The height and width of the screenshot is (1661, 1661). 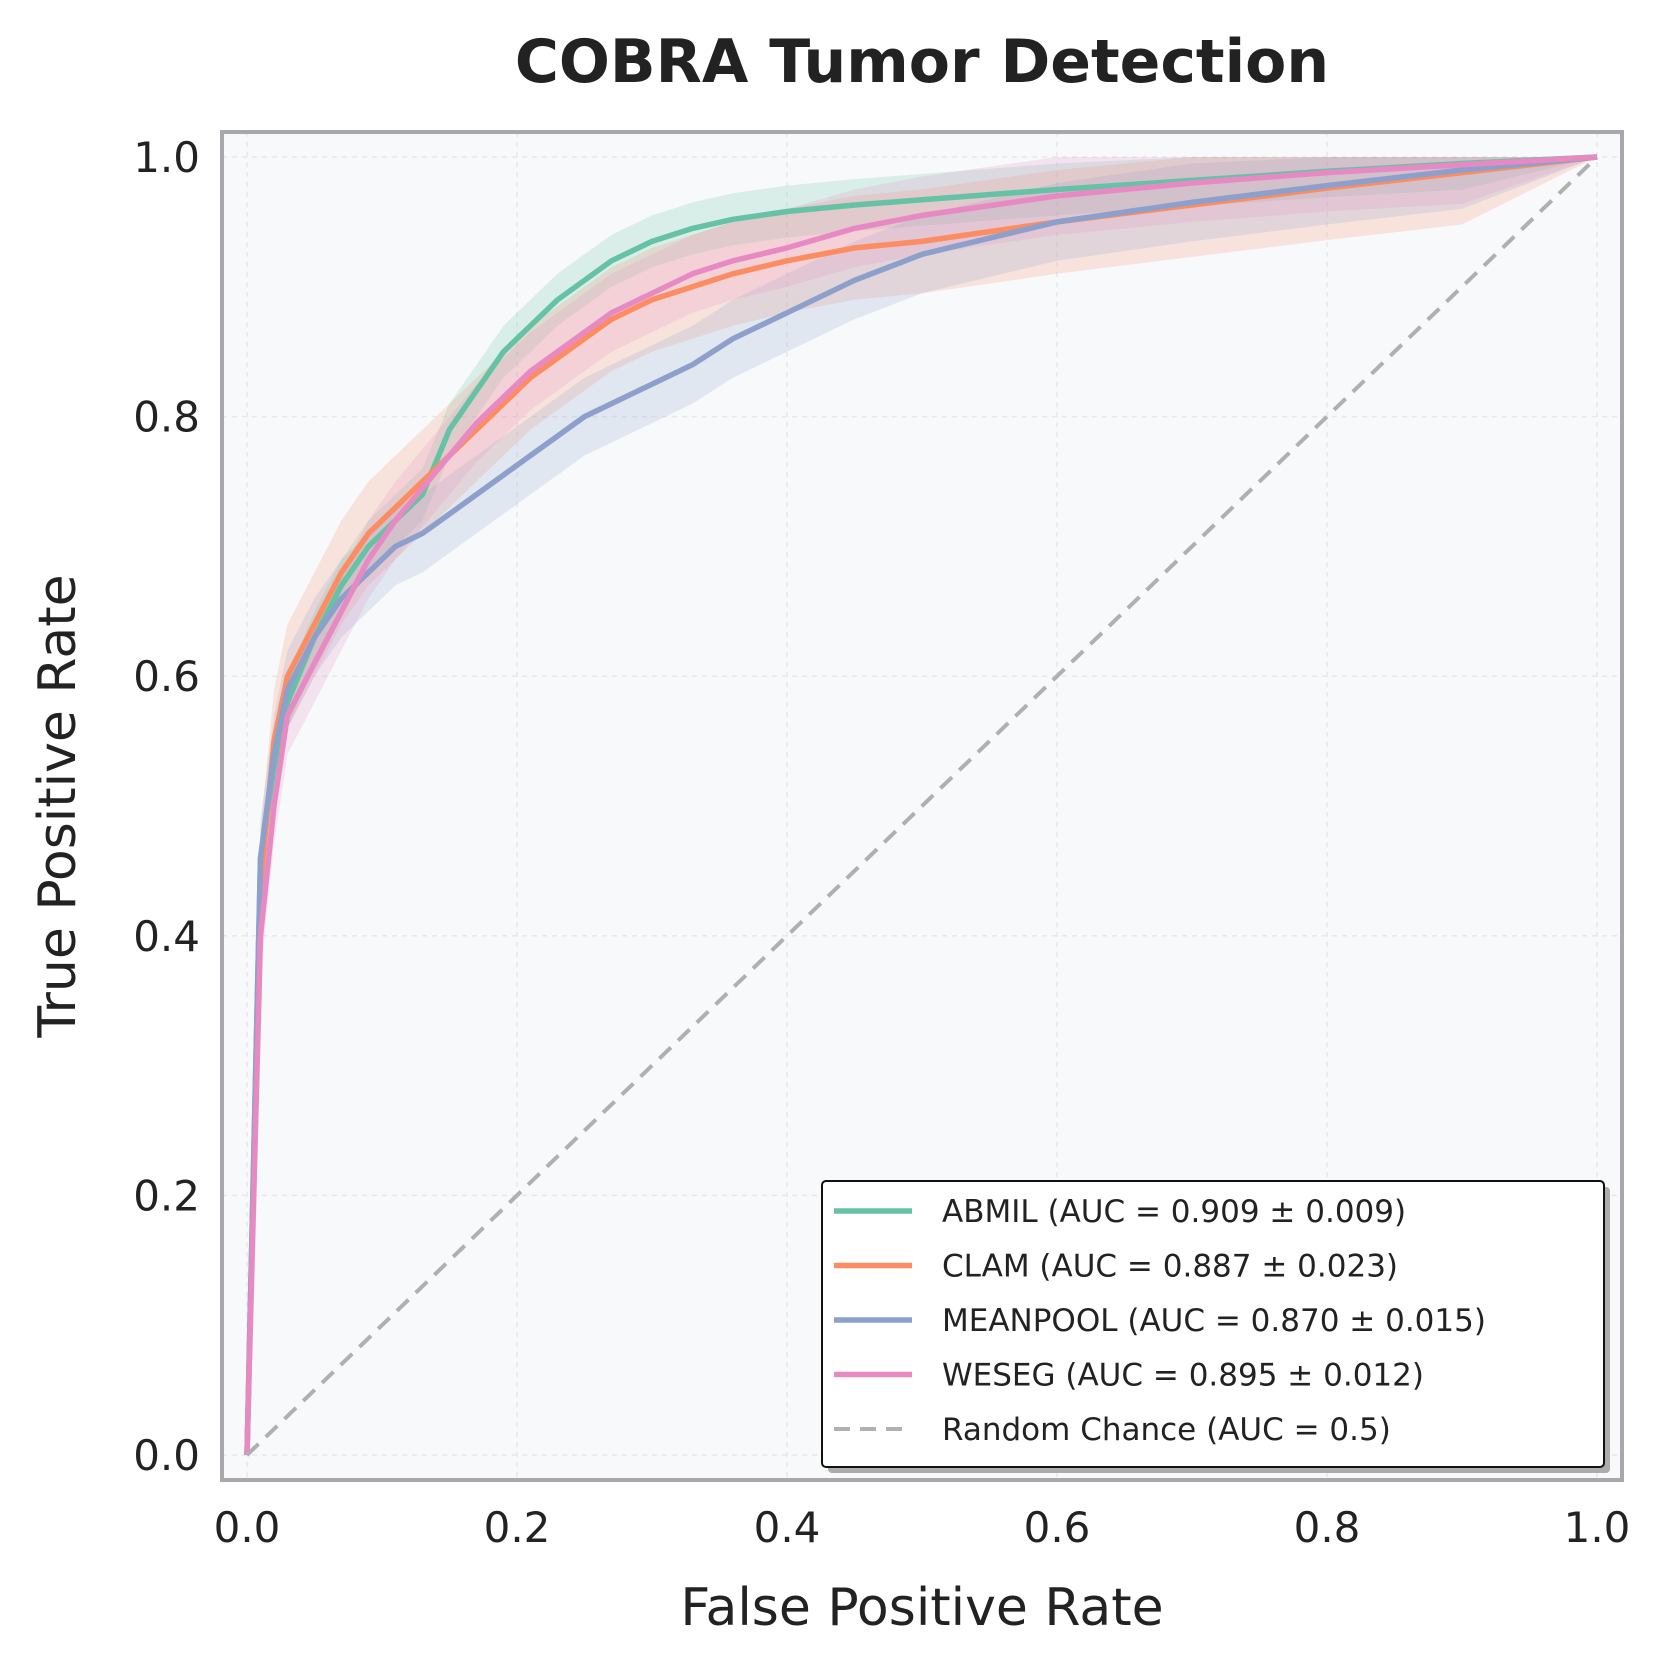 I want to click on x-tick-label: 0.8, so click(x=1327, y=1527).